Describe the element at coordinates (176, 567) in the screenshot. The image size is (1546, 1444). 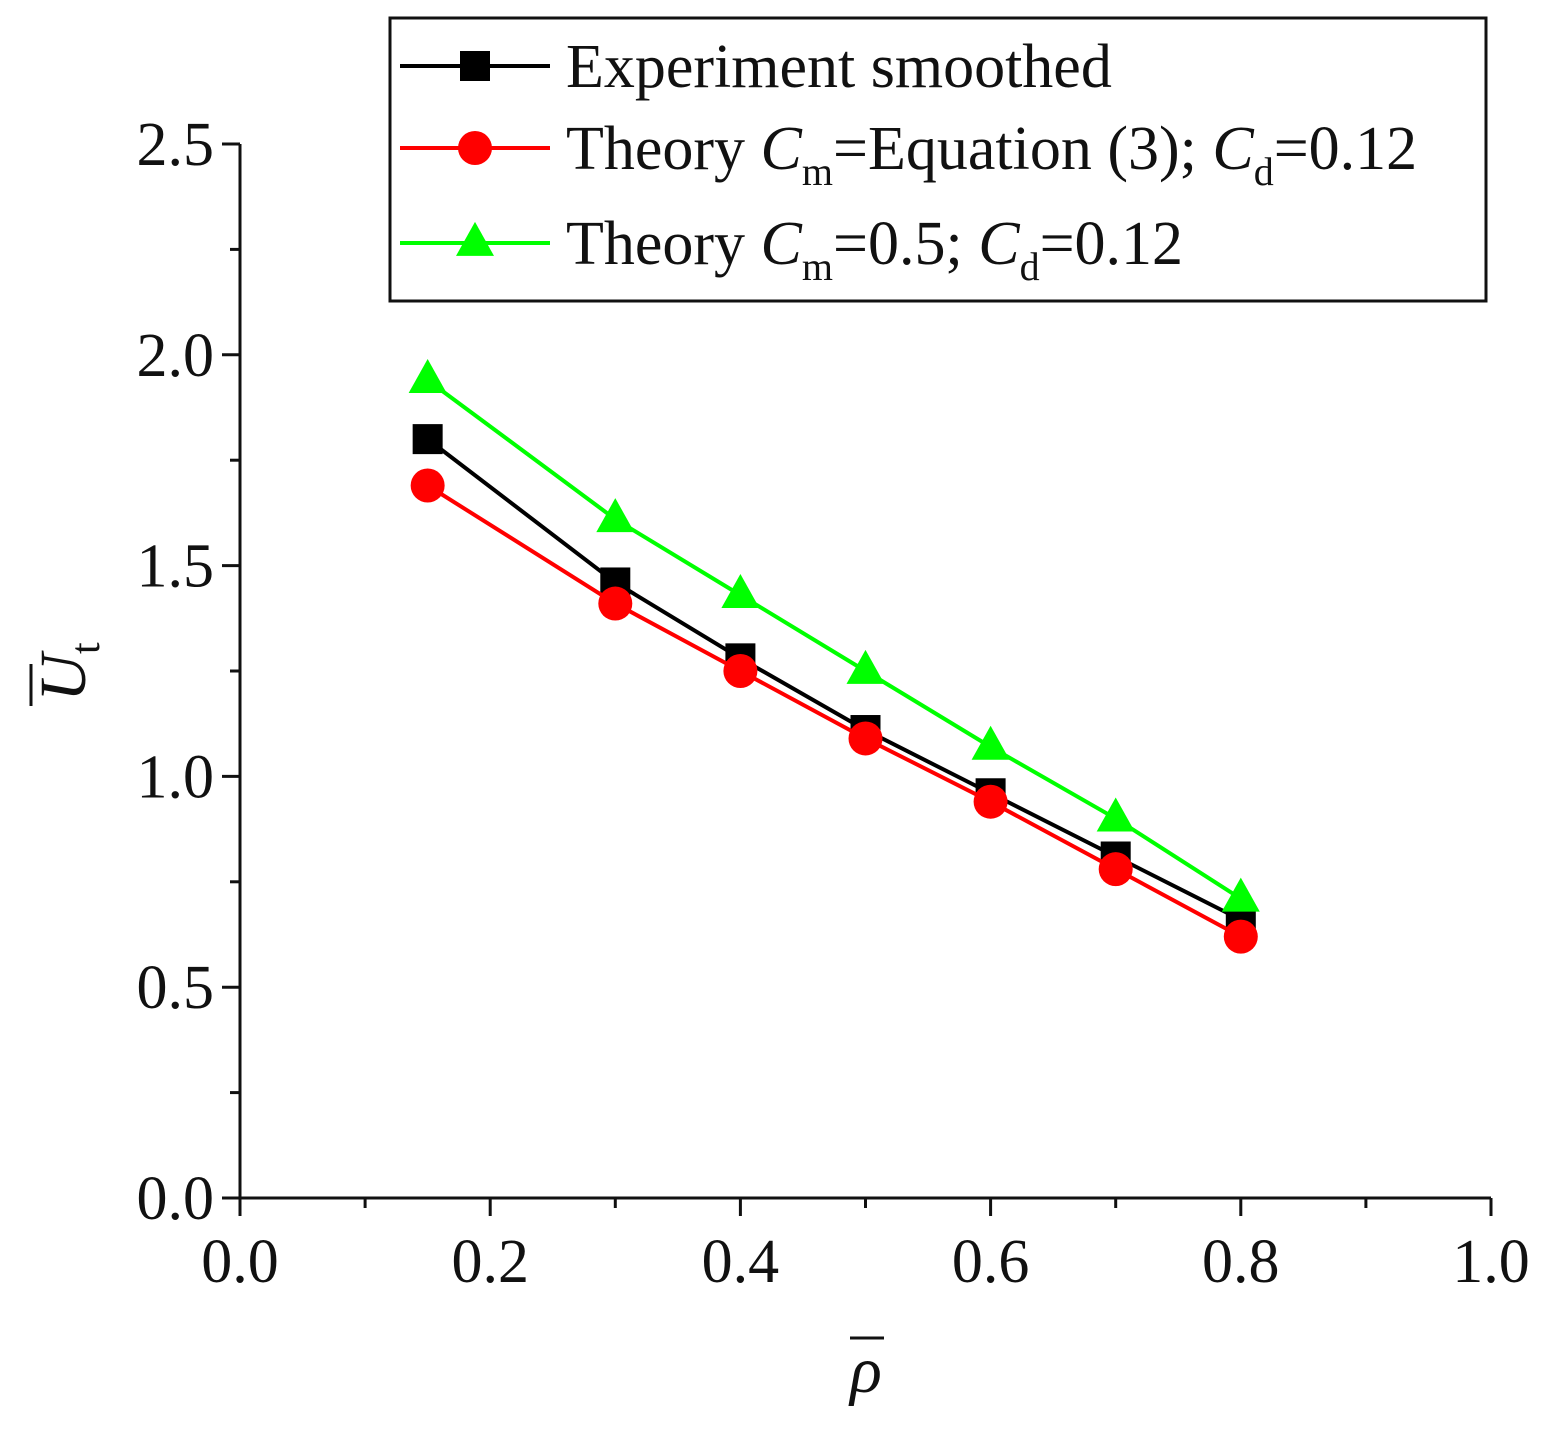
I see `y-tick-label: 1.5` at that location.